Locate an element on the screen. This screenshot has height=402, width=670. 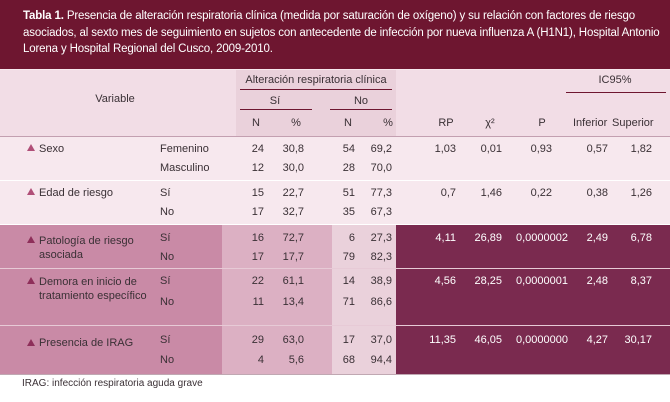
cell-p: 0,0000002 is located at coordinates (542, 238).